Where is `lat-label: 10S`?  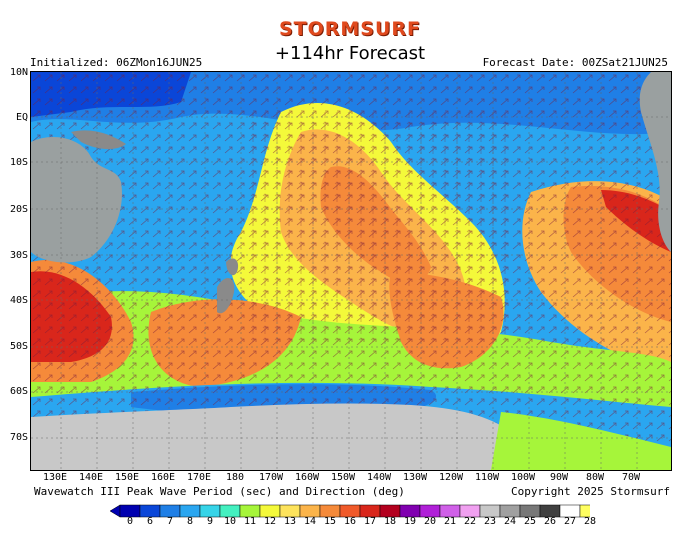 lat-label: 10S is located at coordinates (18, 162).